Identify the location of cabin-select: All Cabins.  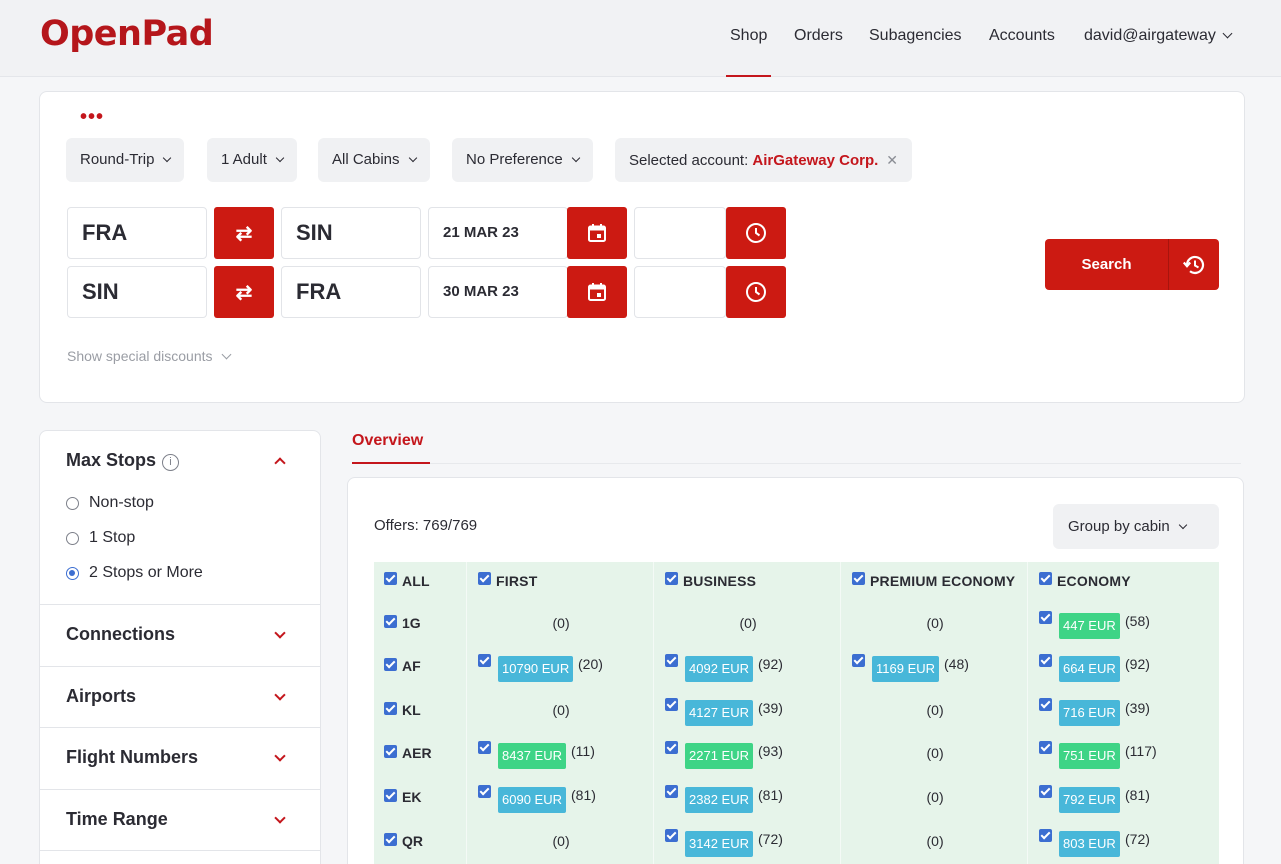
(374, 160).